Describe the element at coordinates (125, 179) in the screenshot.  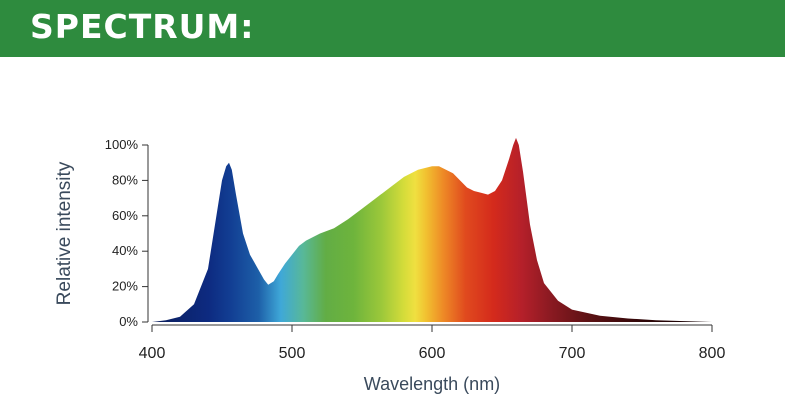
I see `y-tick-label: 80%` at that location.